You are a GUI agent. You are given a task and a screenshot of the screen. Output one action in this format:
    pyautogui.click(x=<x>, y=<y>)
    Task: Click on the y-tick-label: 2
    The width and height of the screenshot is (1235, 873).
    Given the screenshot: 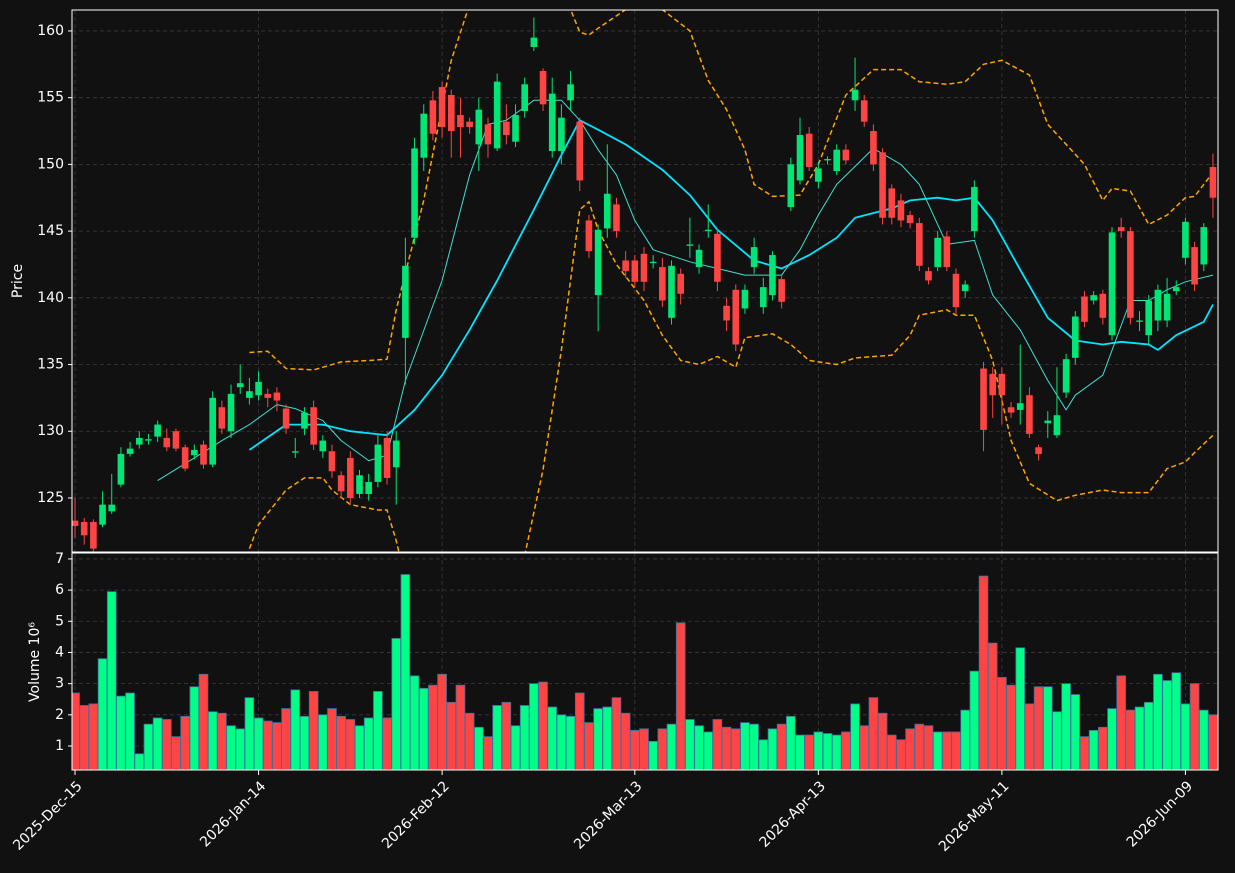 What is the action you would take?
    pyautogui.click(x=59, y=715)
    